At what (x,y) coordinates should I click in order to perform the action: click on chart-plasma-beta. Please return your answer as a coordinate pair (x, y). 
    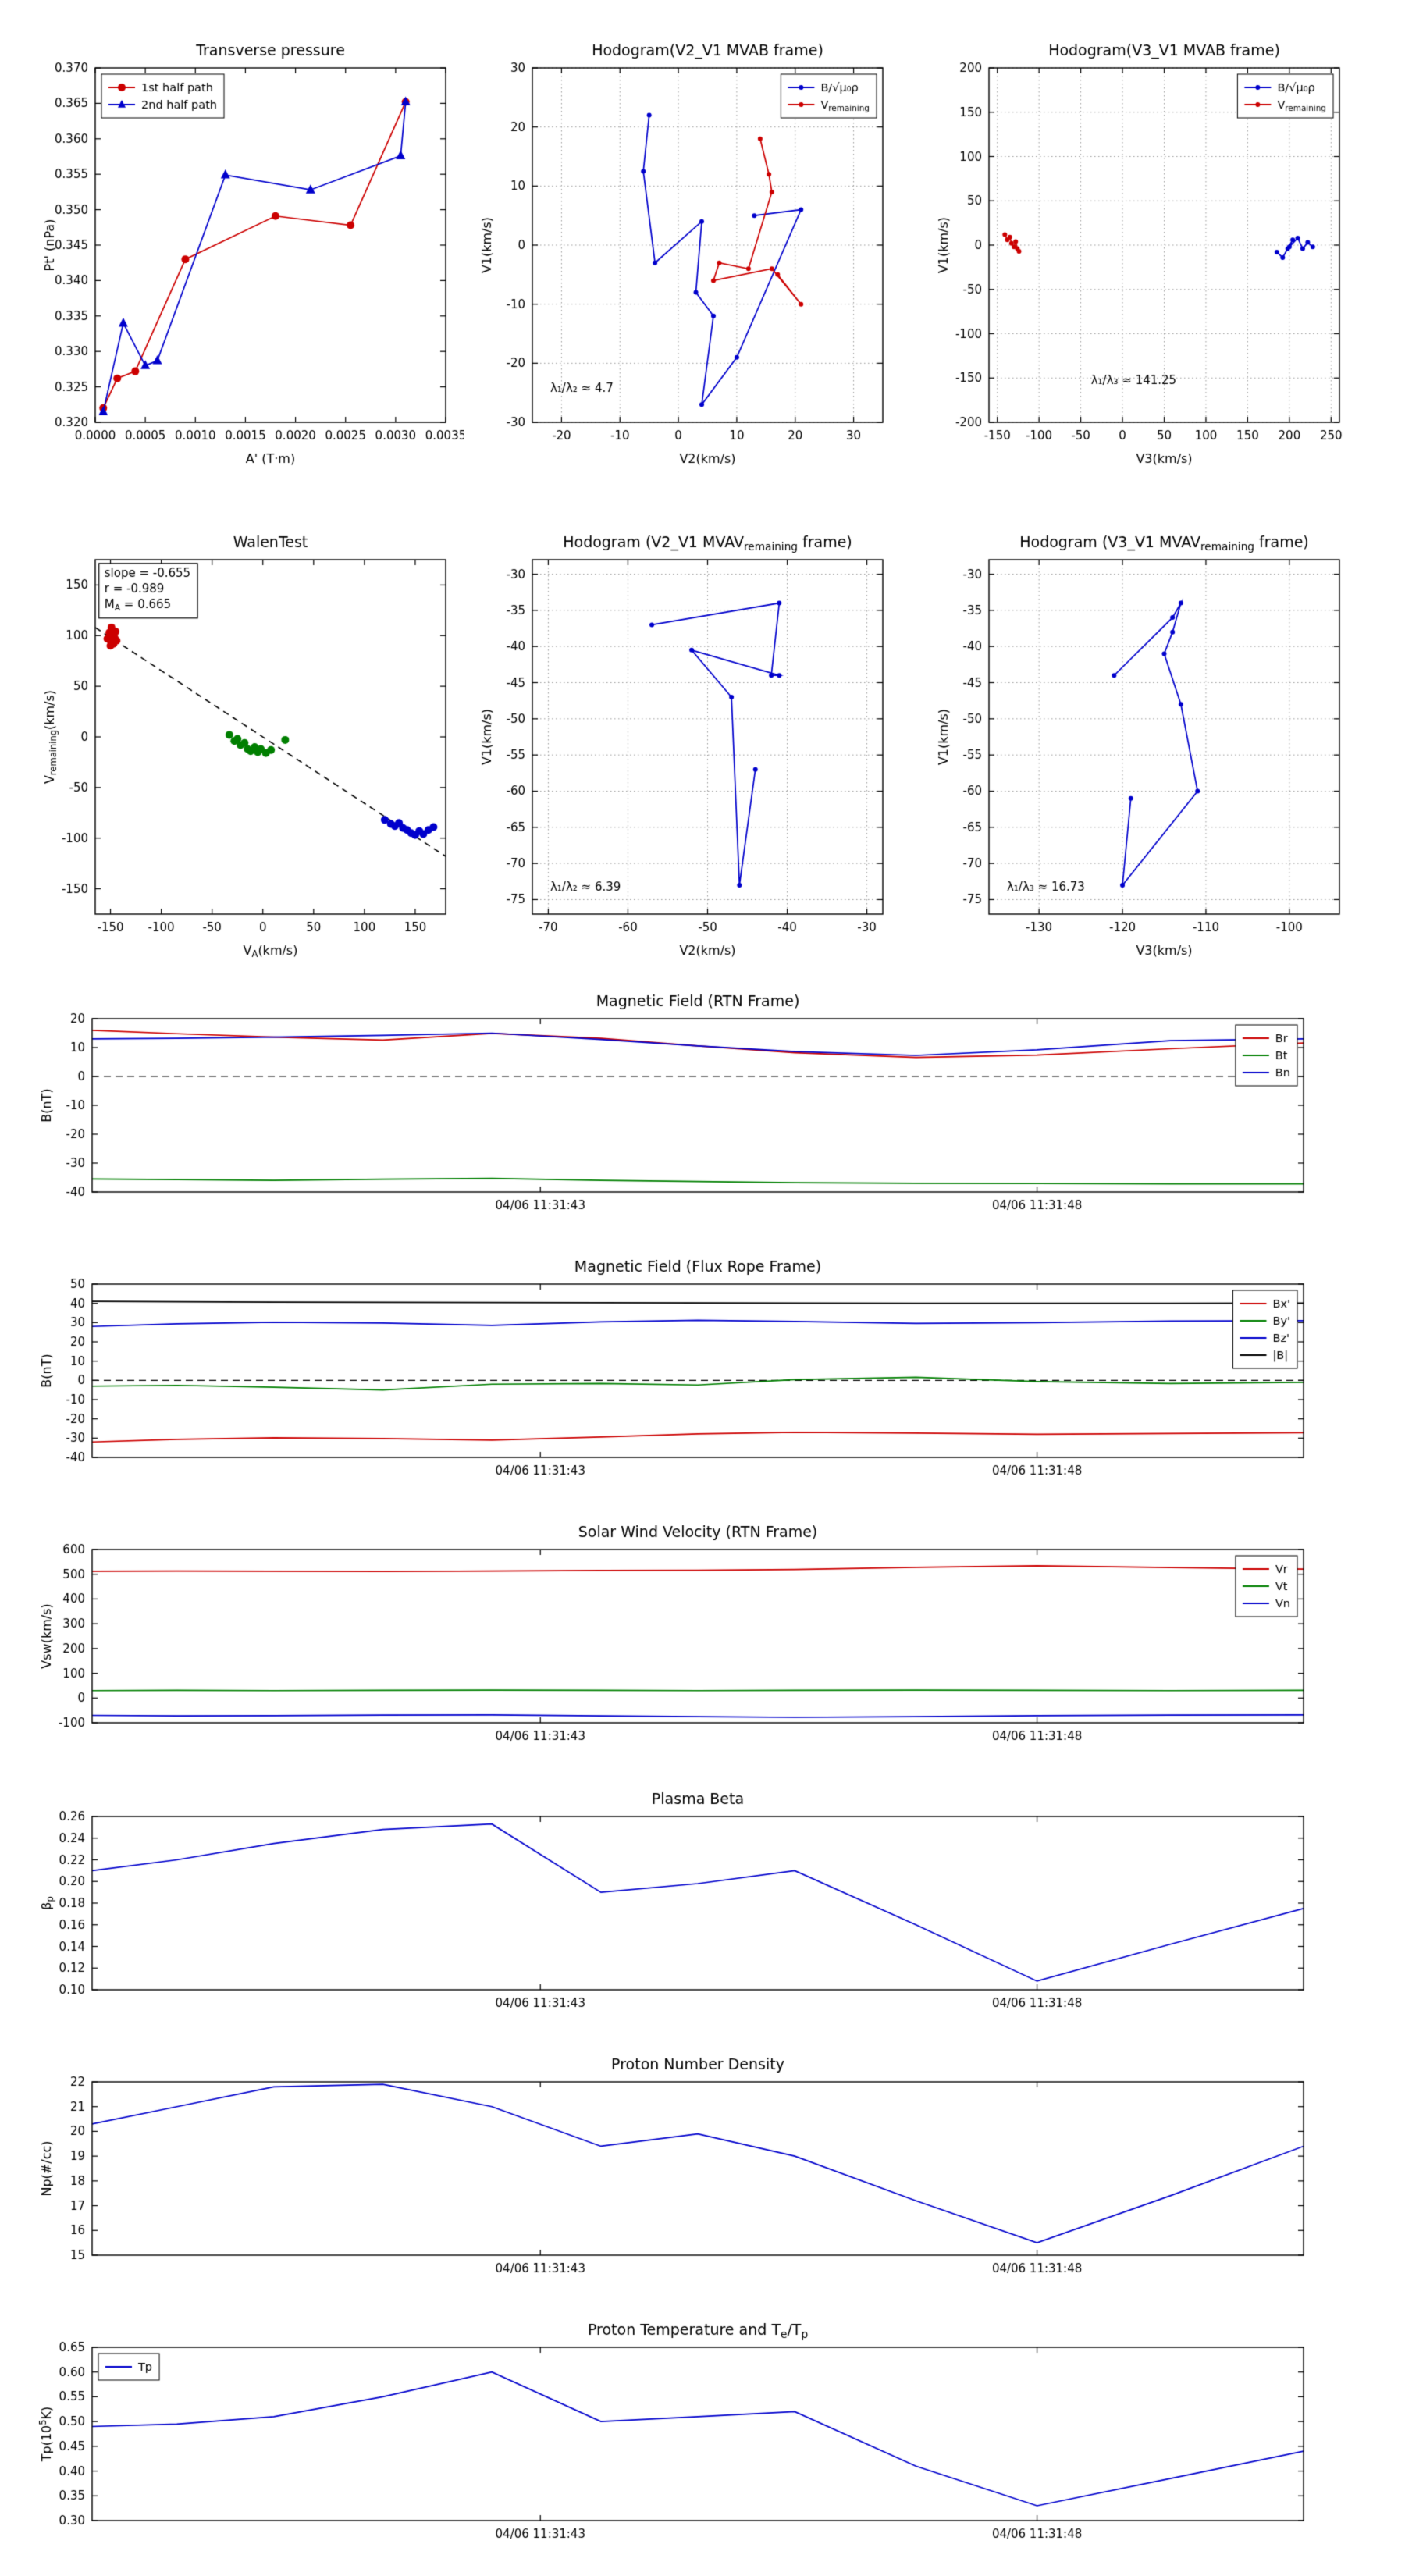
    Looking at the image, I should click on (702, 1905).